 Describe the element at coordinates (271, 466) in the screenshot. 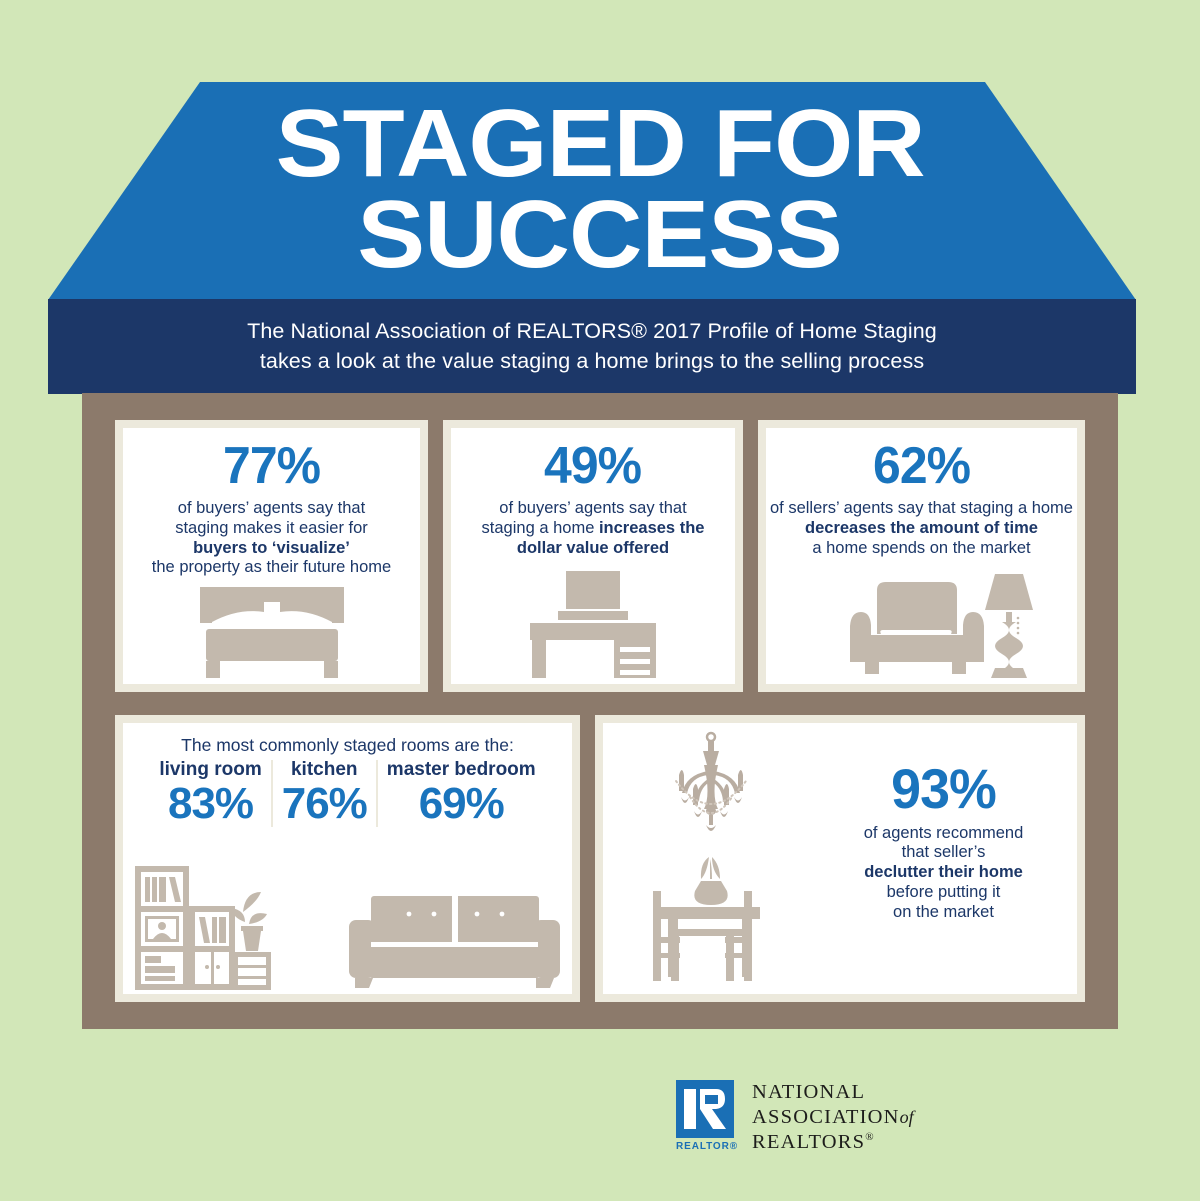

I see `stat-percent-77: 77%` at that location.